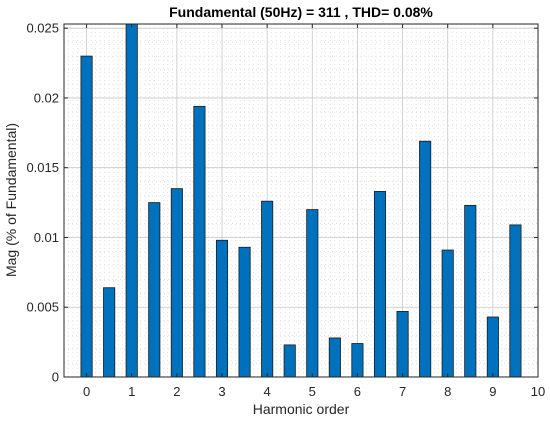 The width and height of the screenshot is (550, 422). I want to click on y-axis-label: Mag (% of Fundamental), so click(11, 200).